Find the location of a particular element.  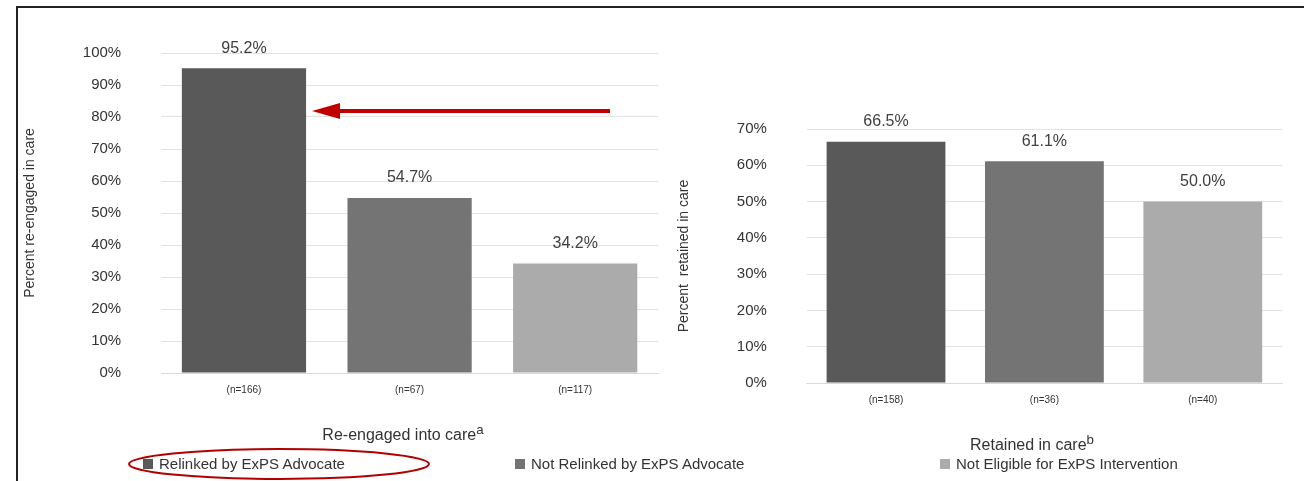

legend-label: Not Eligible for ExPS Intervention is located at coordinates (1067, 463).